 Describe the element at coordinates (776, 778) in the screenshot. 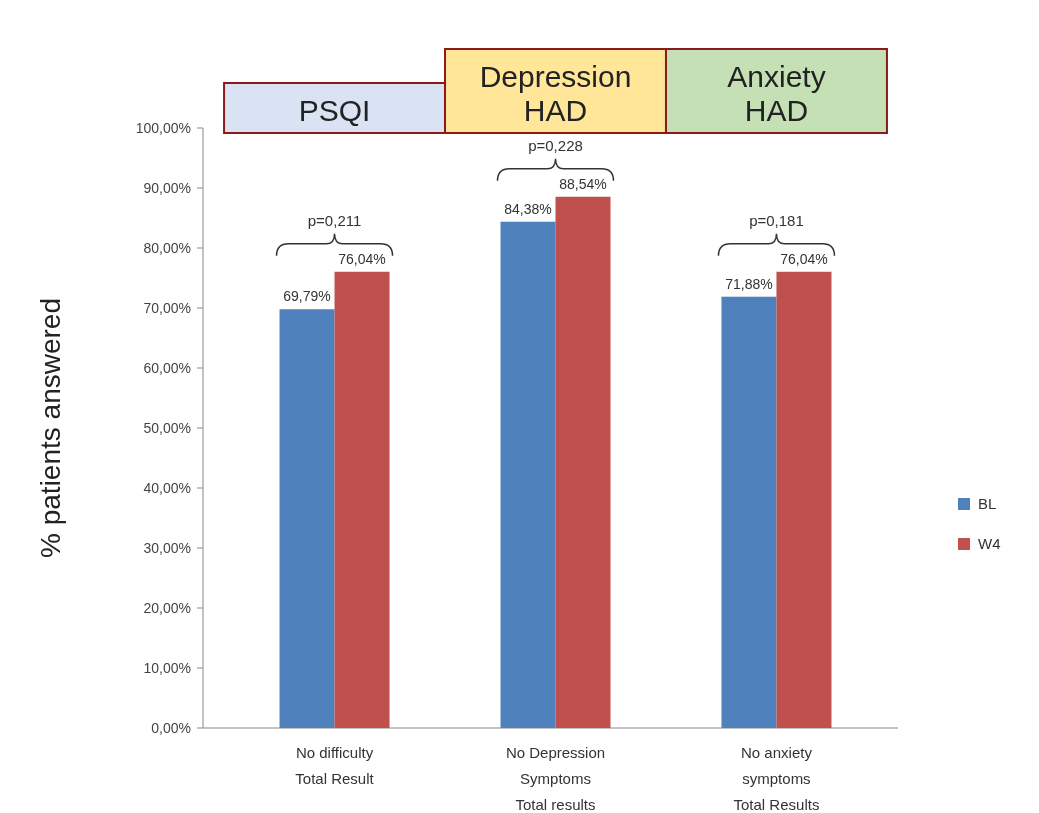

I see `x-tick-label: No anxiety symptoms Total Results` at that location.